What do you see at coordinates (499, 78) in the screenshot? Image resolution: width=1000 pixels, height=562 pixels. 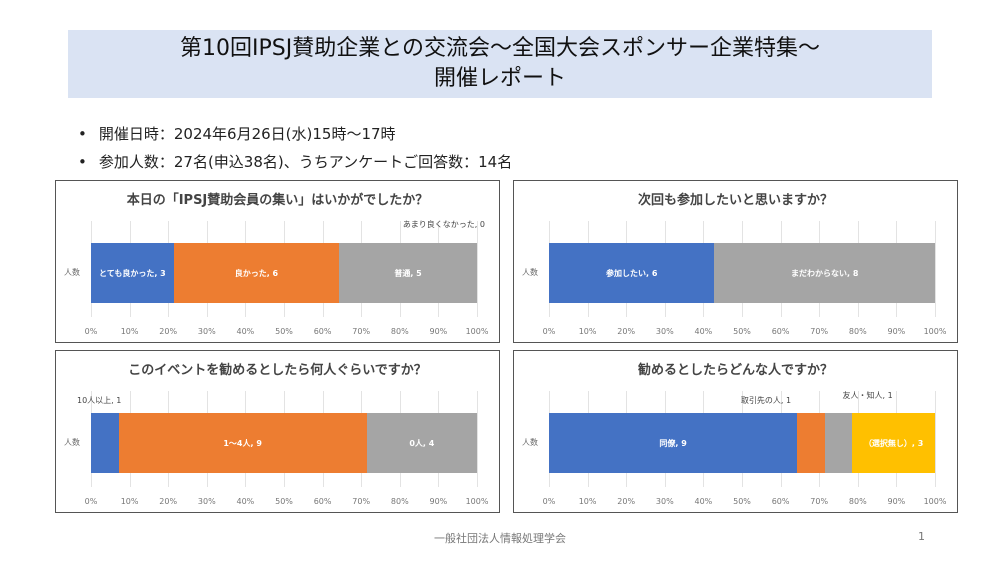 I see `title-line-2: 開催レポート` at bounding box center [499, 78].